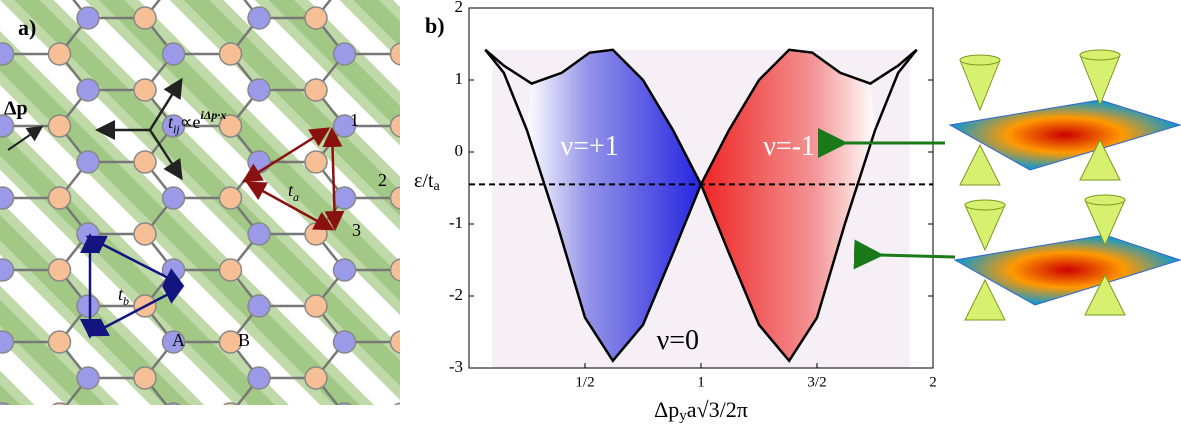  What do you see at coordinates (293, 179) in the screenshot?
I see `ta-triangle` at bounding box center [293, 179].